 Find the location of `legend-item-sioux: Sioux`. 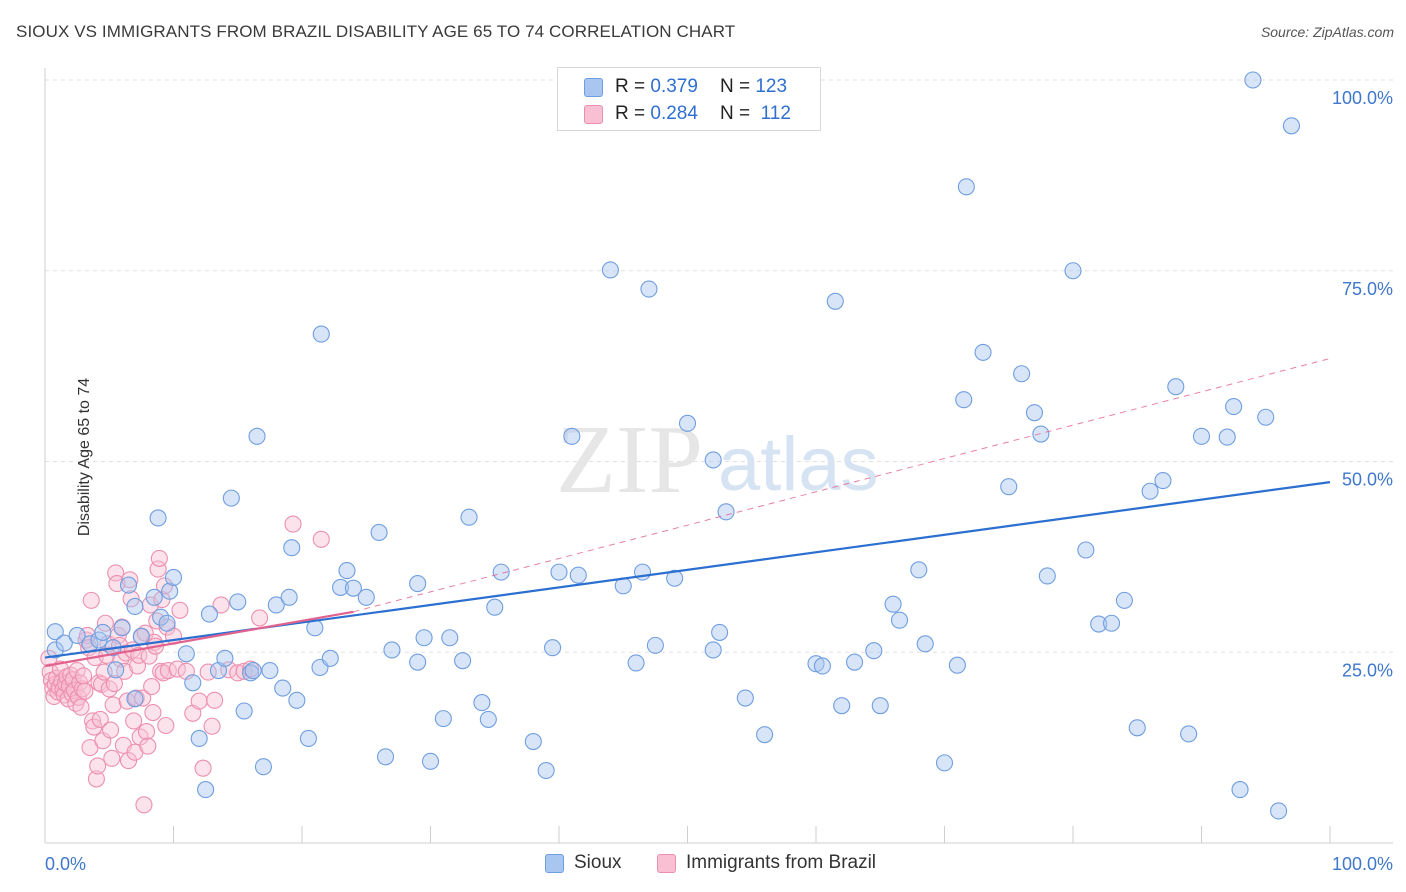

legend-item-sioux: Sioux is located at coordinates (583, 863).